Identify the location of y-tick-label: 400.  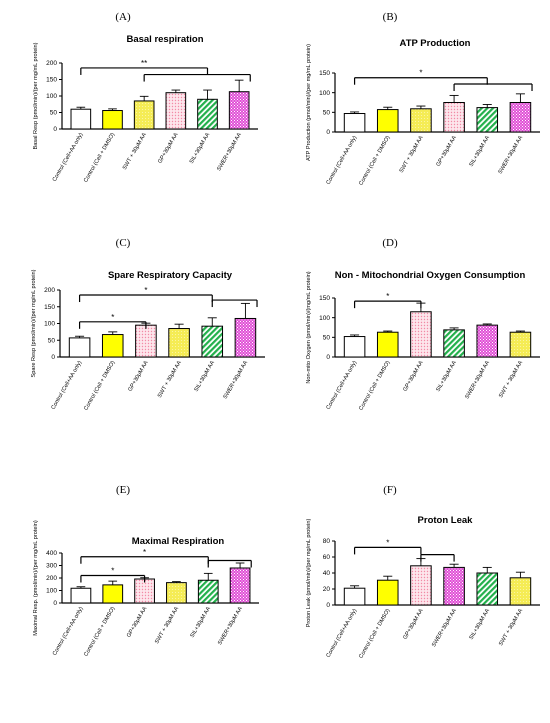
(51, 553).